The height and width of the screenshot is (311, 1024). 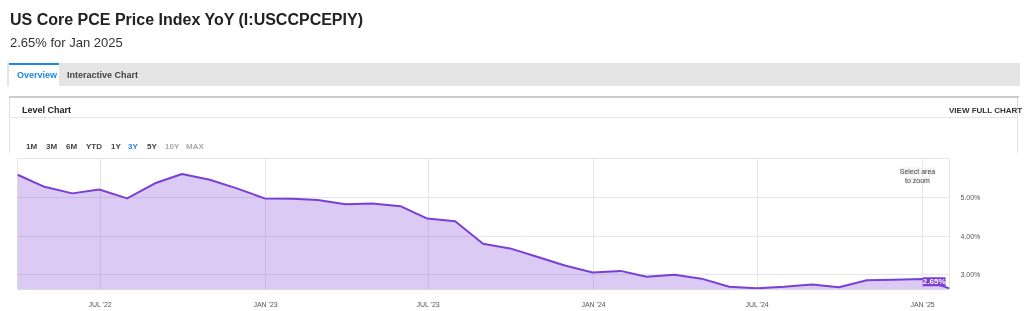 I want to click on text: Overview, so click(x=37, y=75).